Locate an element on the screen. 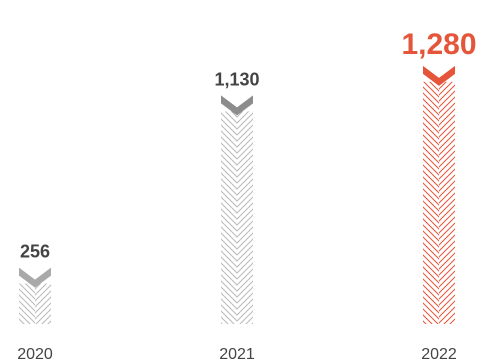 The image size is (479, 364). x-tick-label-2022: 2022 is located at coordinates (439, 354).